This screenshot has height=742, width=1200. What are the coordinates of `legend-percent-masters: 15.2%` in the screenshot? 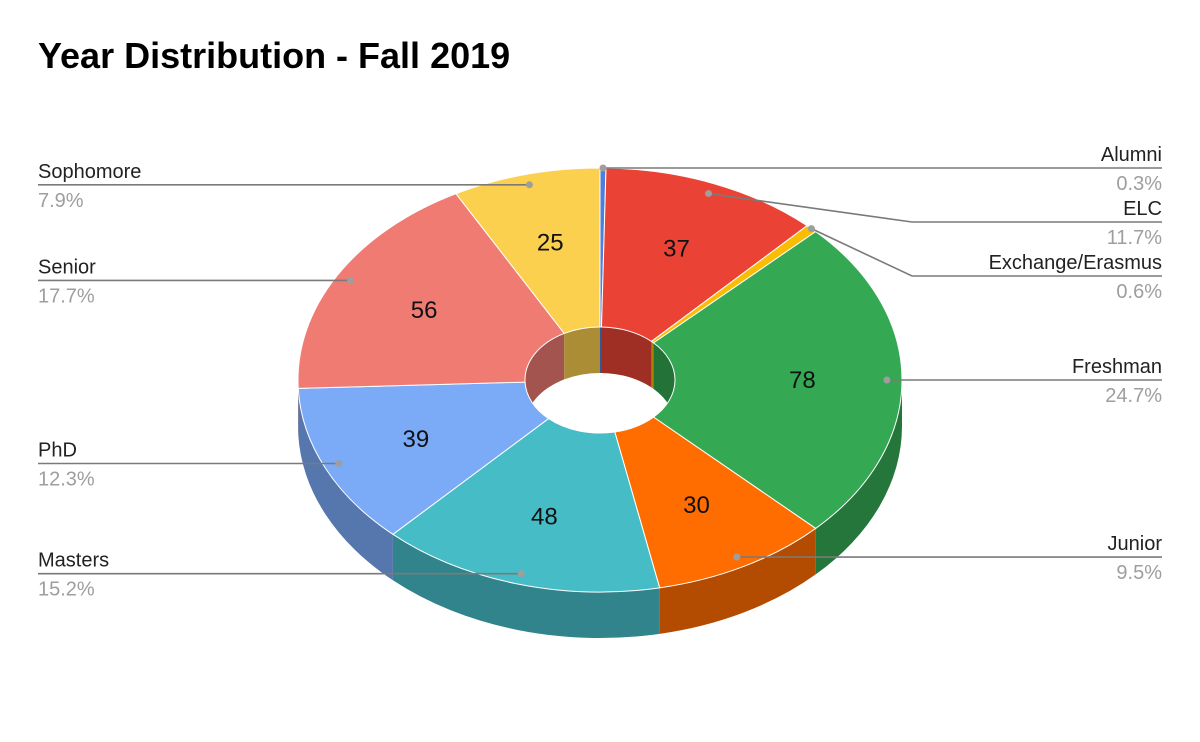 It's located at (66, 590).